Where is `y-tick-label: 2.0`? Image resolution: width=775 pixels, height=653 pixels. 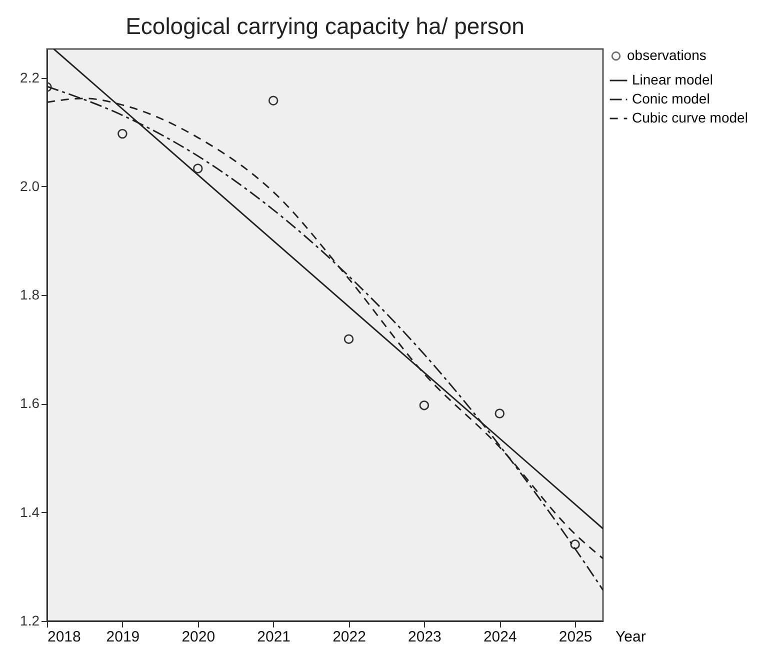
y-tick-label: 2.0 is located at coordinates (30, 186).